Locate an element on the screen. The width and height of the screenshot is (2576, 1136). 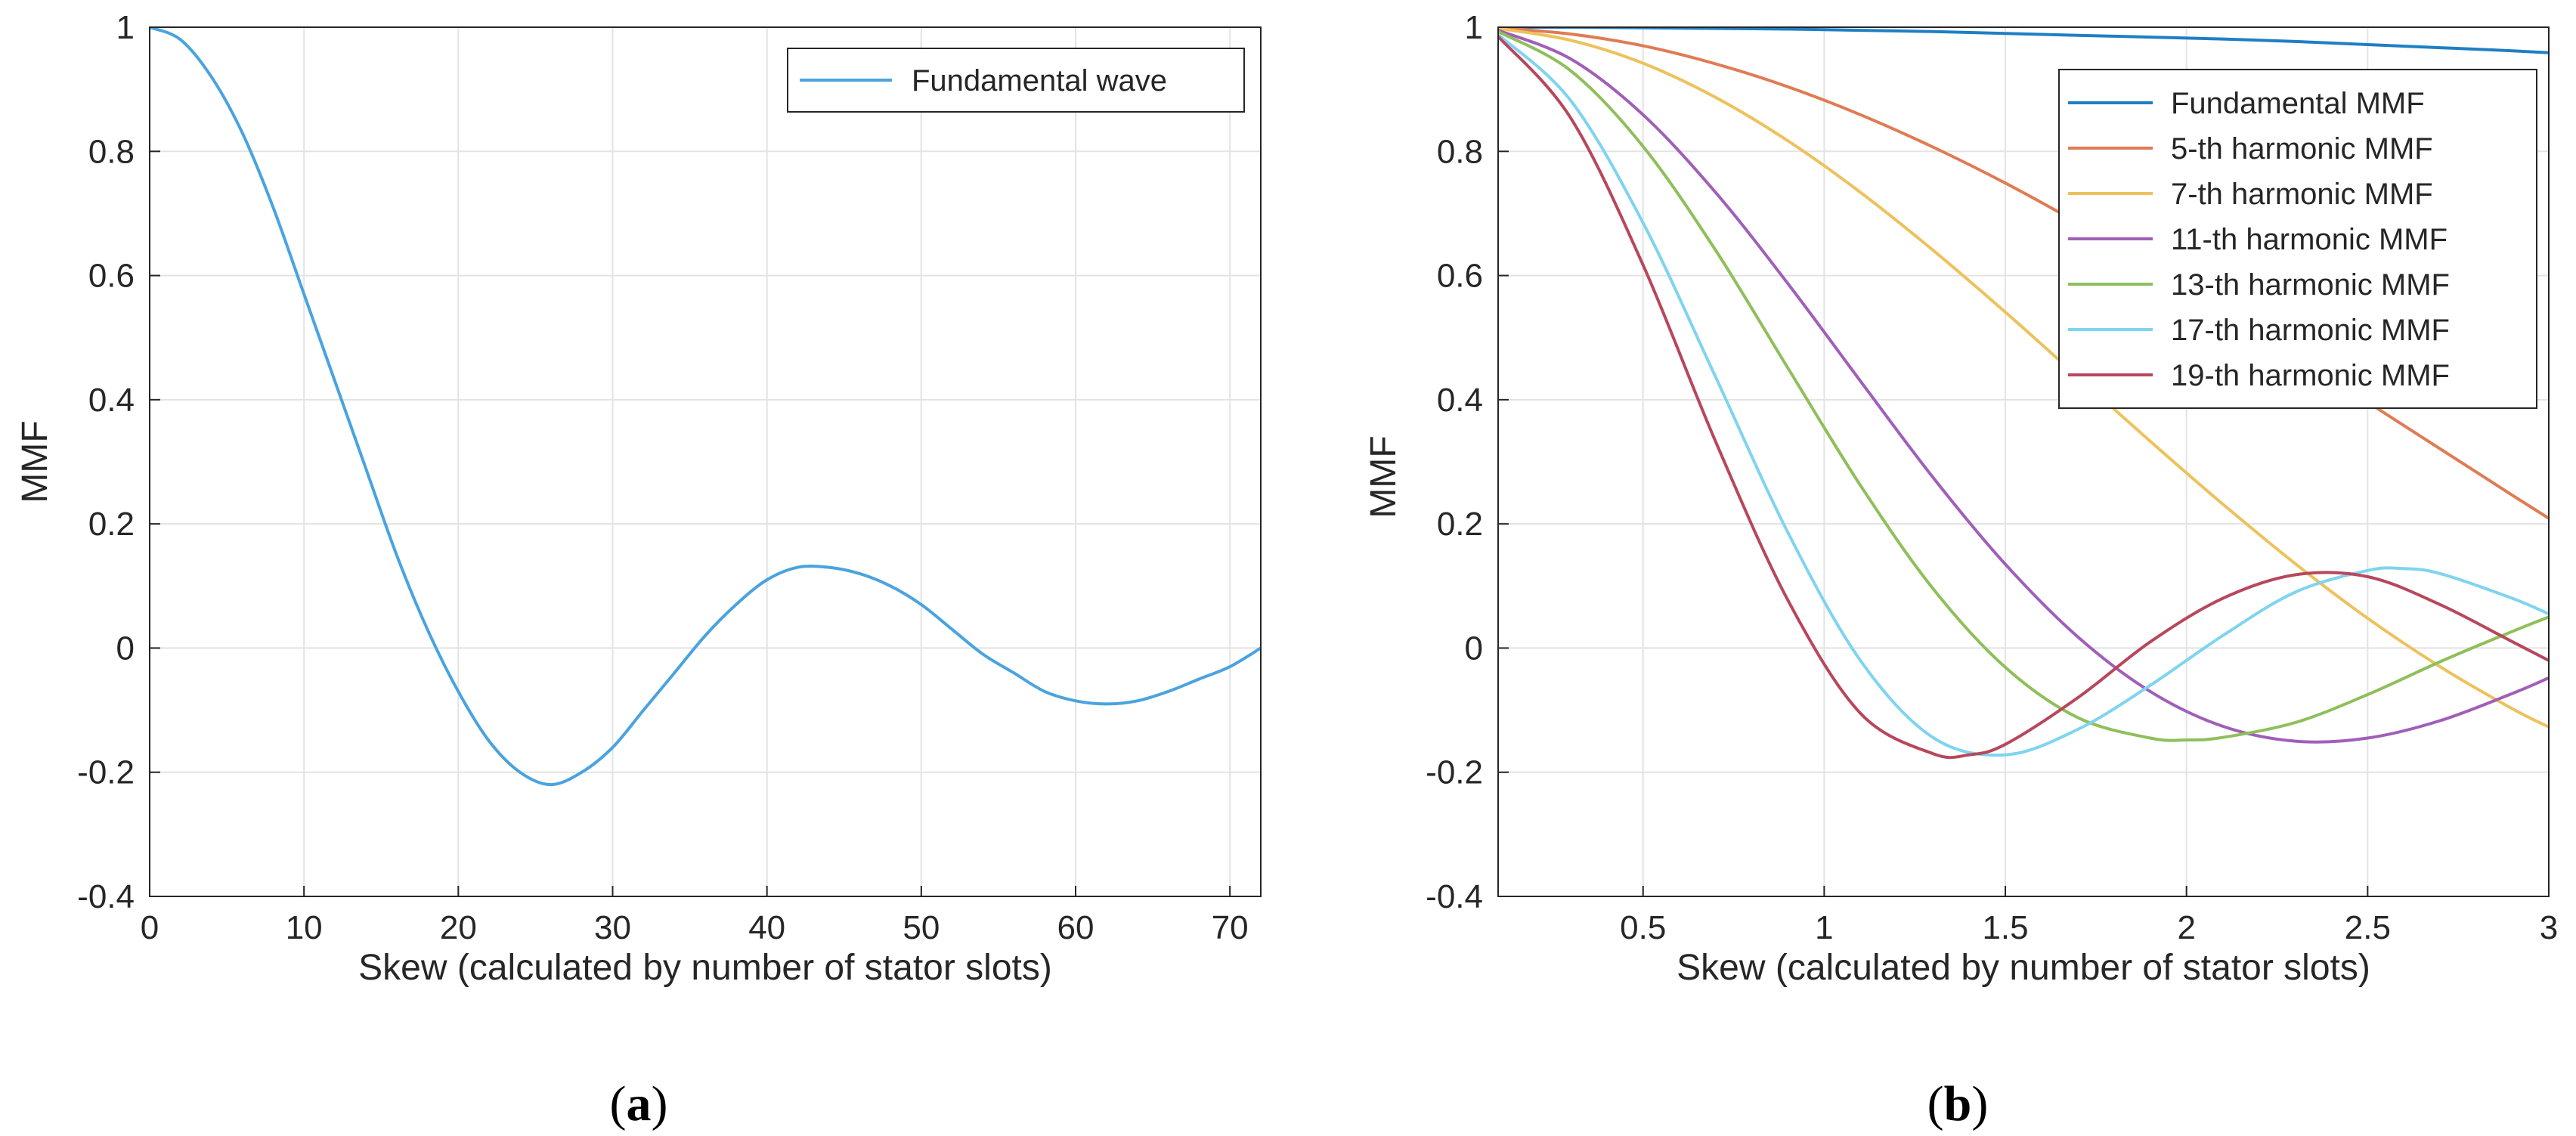
legend-label-13-th-harmonic-mmf: 13-th harmonic MMF is located at coordinates (2310, 285).